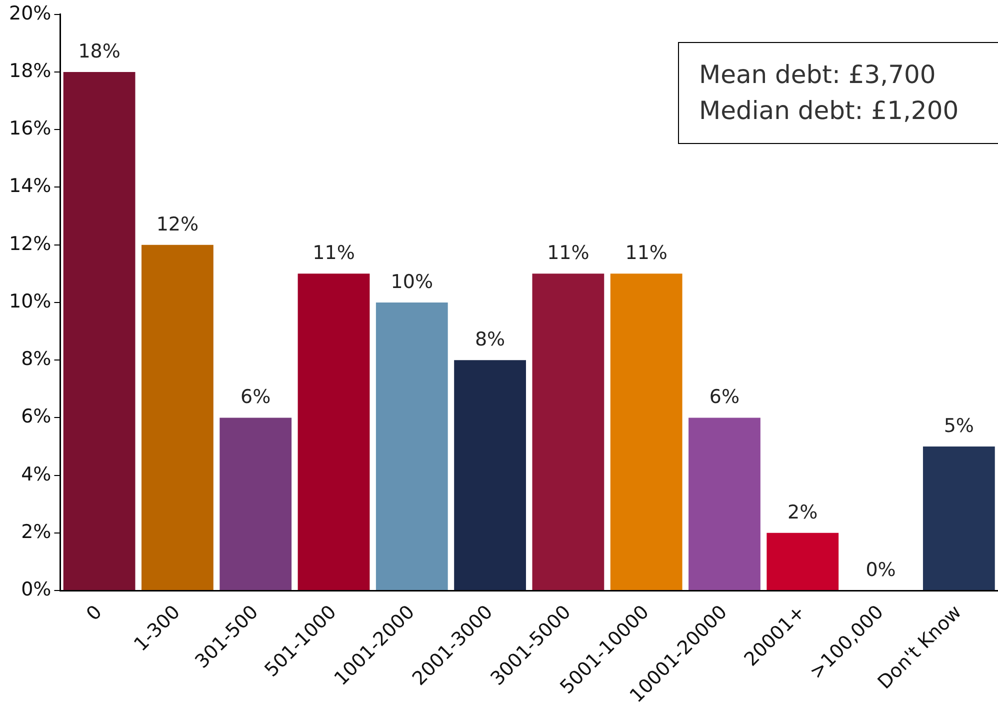 The image size is (998, 711). What do you see at coordinates (36, 589) in the screenshot?
I see `y-tick-label: 0%` at bounding box center [36, 589].